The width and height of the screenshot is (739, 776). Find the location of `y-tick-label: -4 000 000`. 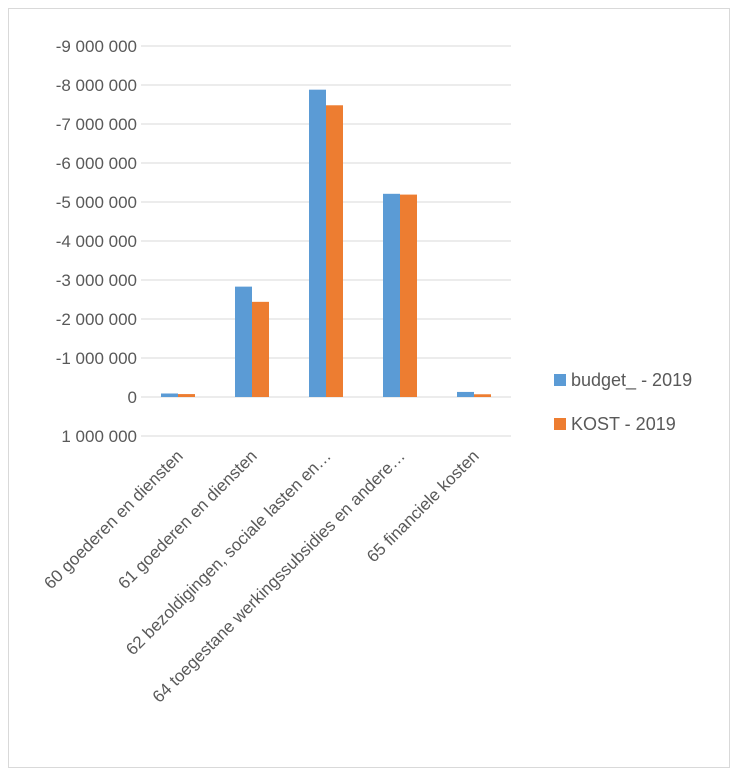

y-tick-label: -4 000 000 is located at coordinates (96, 241).